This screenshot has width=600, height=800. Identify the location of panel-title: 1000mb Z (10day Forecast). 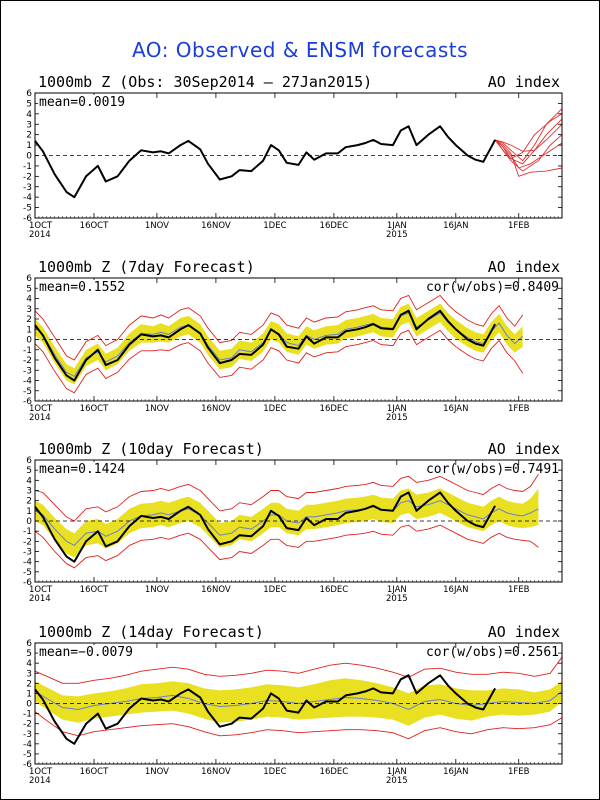
(151, 449).